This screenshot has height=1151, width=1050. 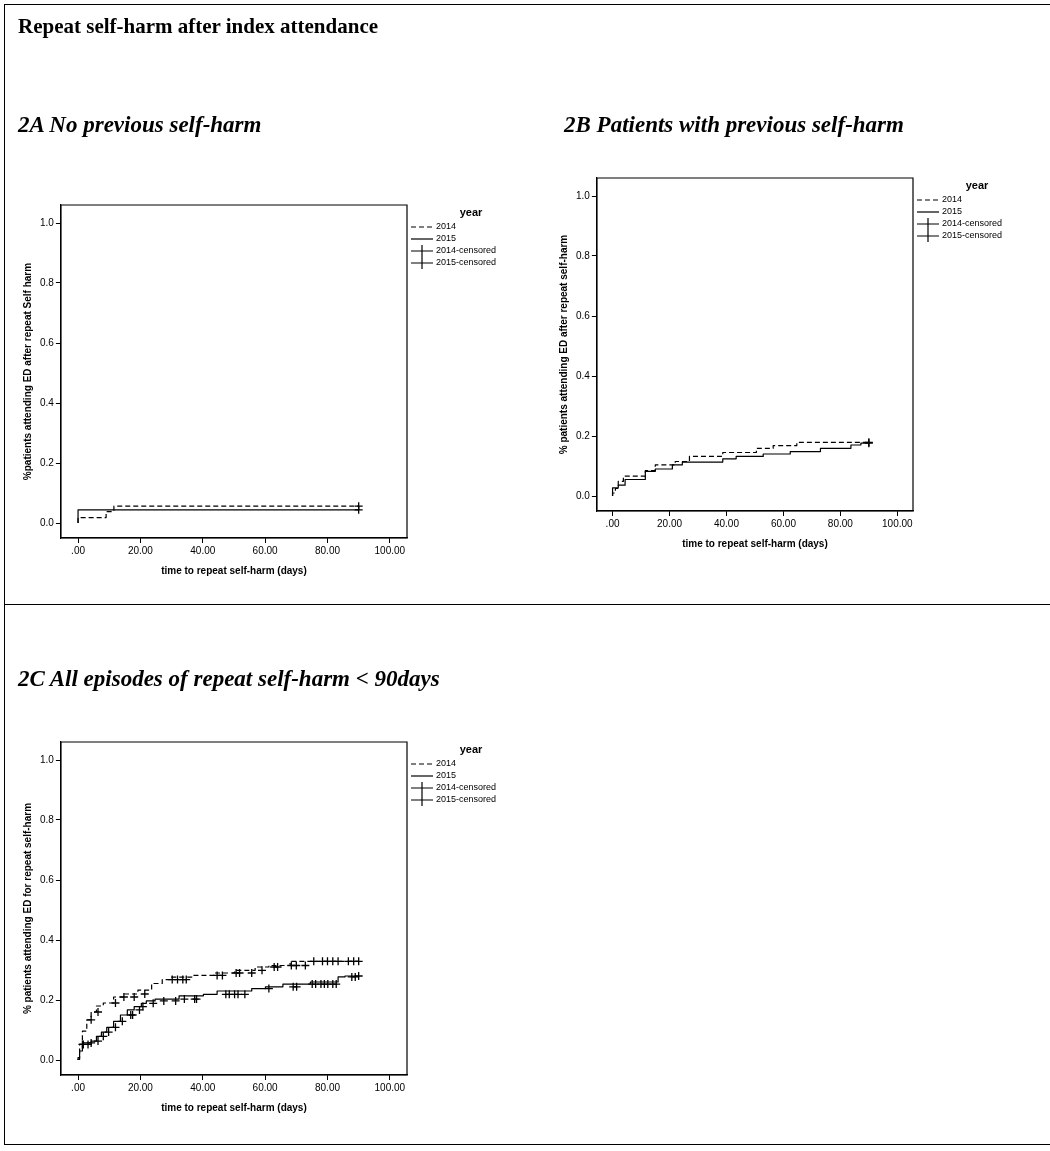 What do you see at coordinates (140, 125) in the screenshot?
I see `chart-subtitle: 2A No previous self-harm` at bounding box center [140, 125].